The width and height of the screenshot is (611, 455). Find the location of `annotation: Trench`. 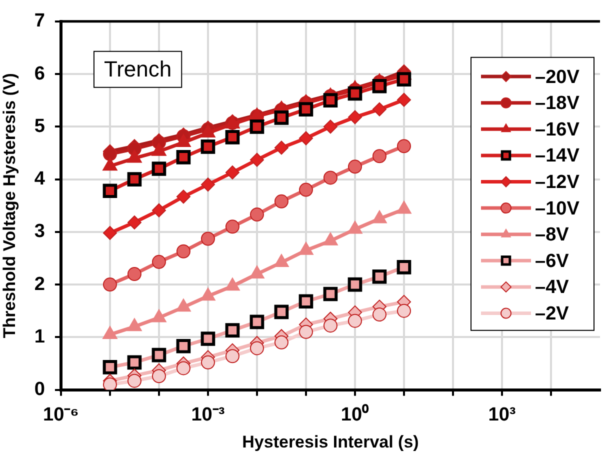

annotation: Trench is located at coordinates (138, 69).